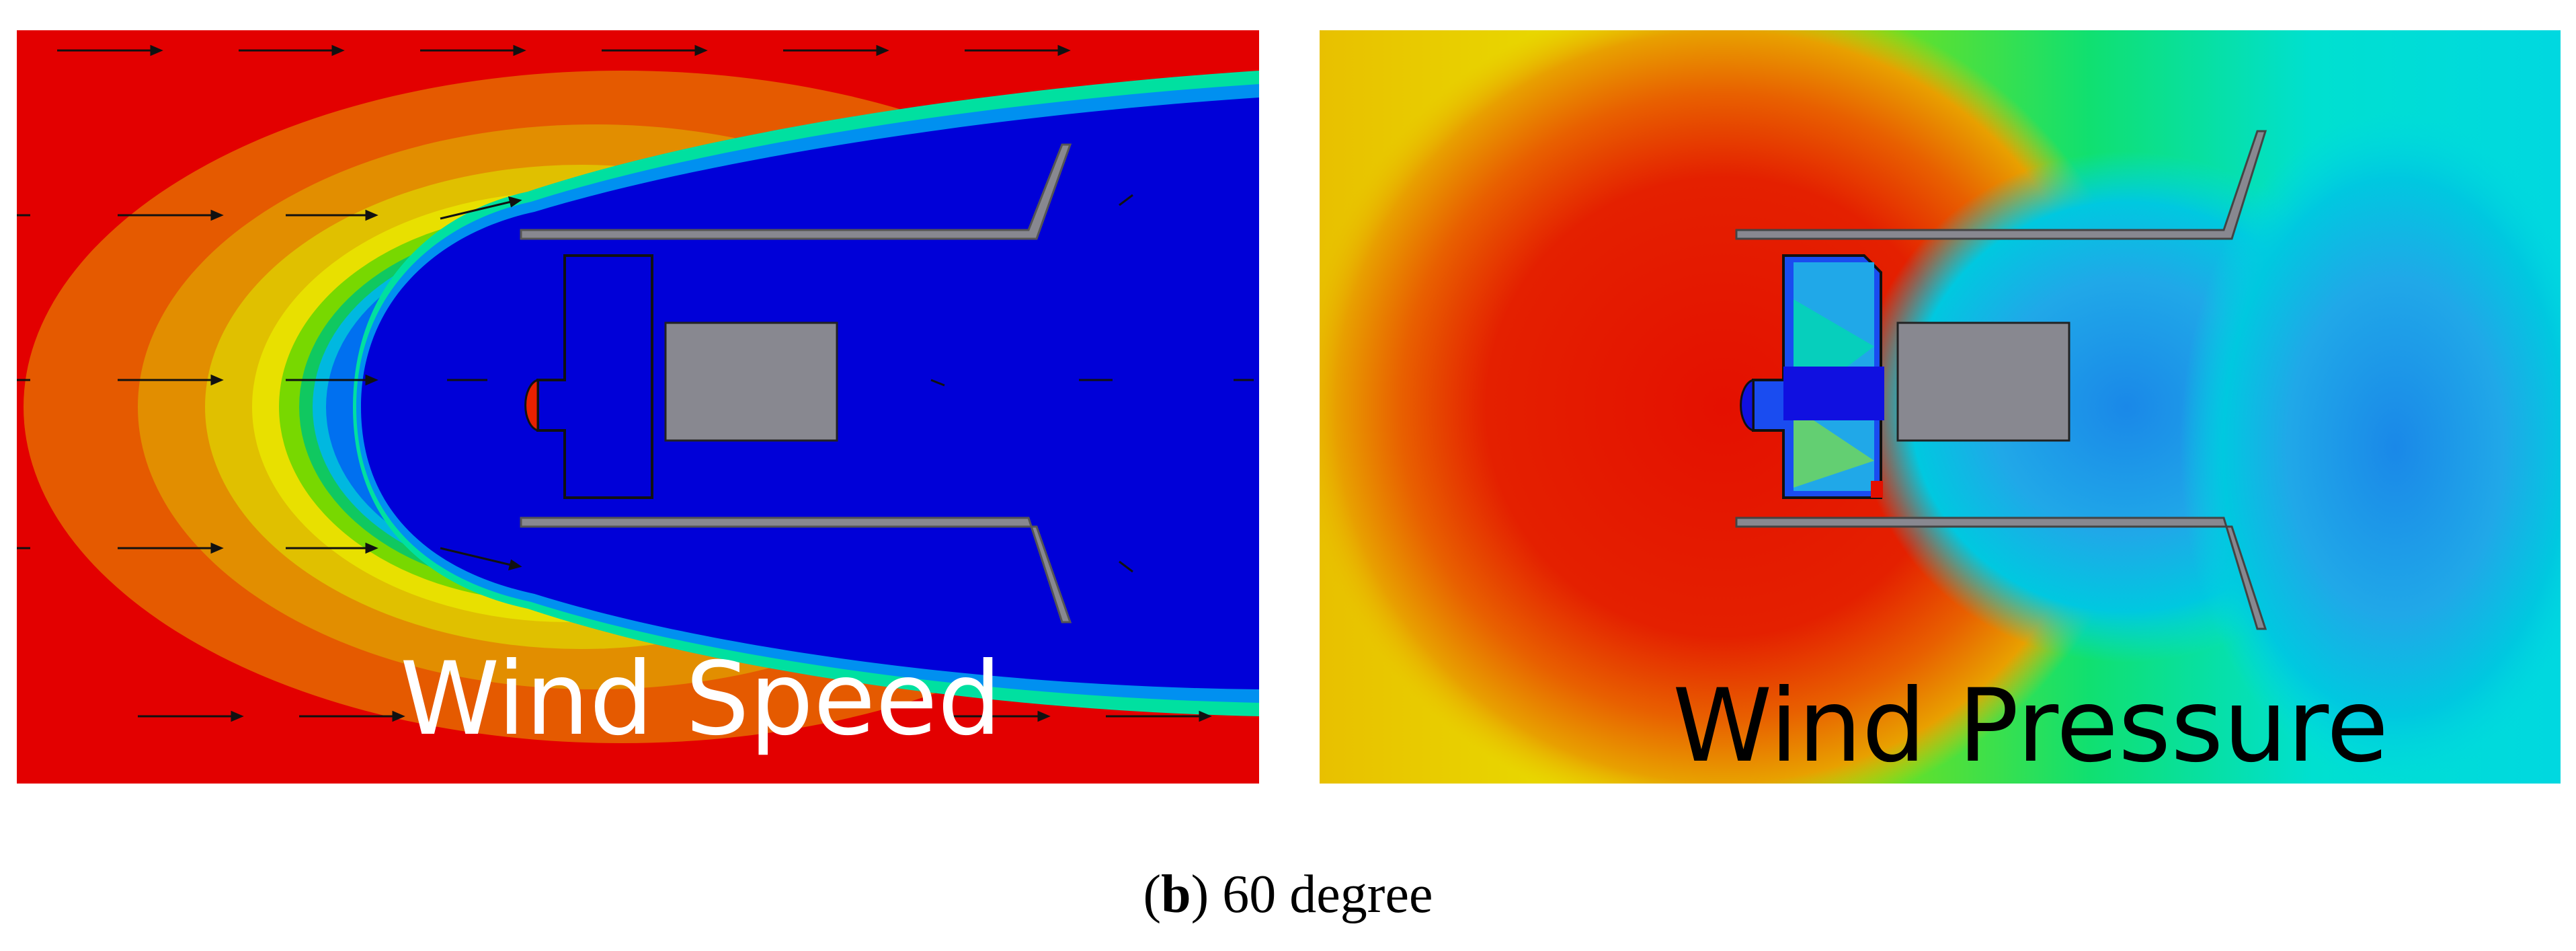  I want to click on caption-letter: b, so click(1176, 894).